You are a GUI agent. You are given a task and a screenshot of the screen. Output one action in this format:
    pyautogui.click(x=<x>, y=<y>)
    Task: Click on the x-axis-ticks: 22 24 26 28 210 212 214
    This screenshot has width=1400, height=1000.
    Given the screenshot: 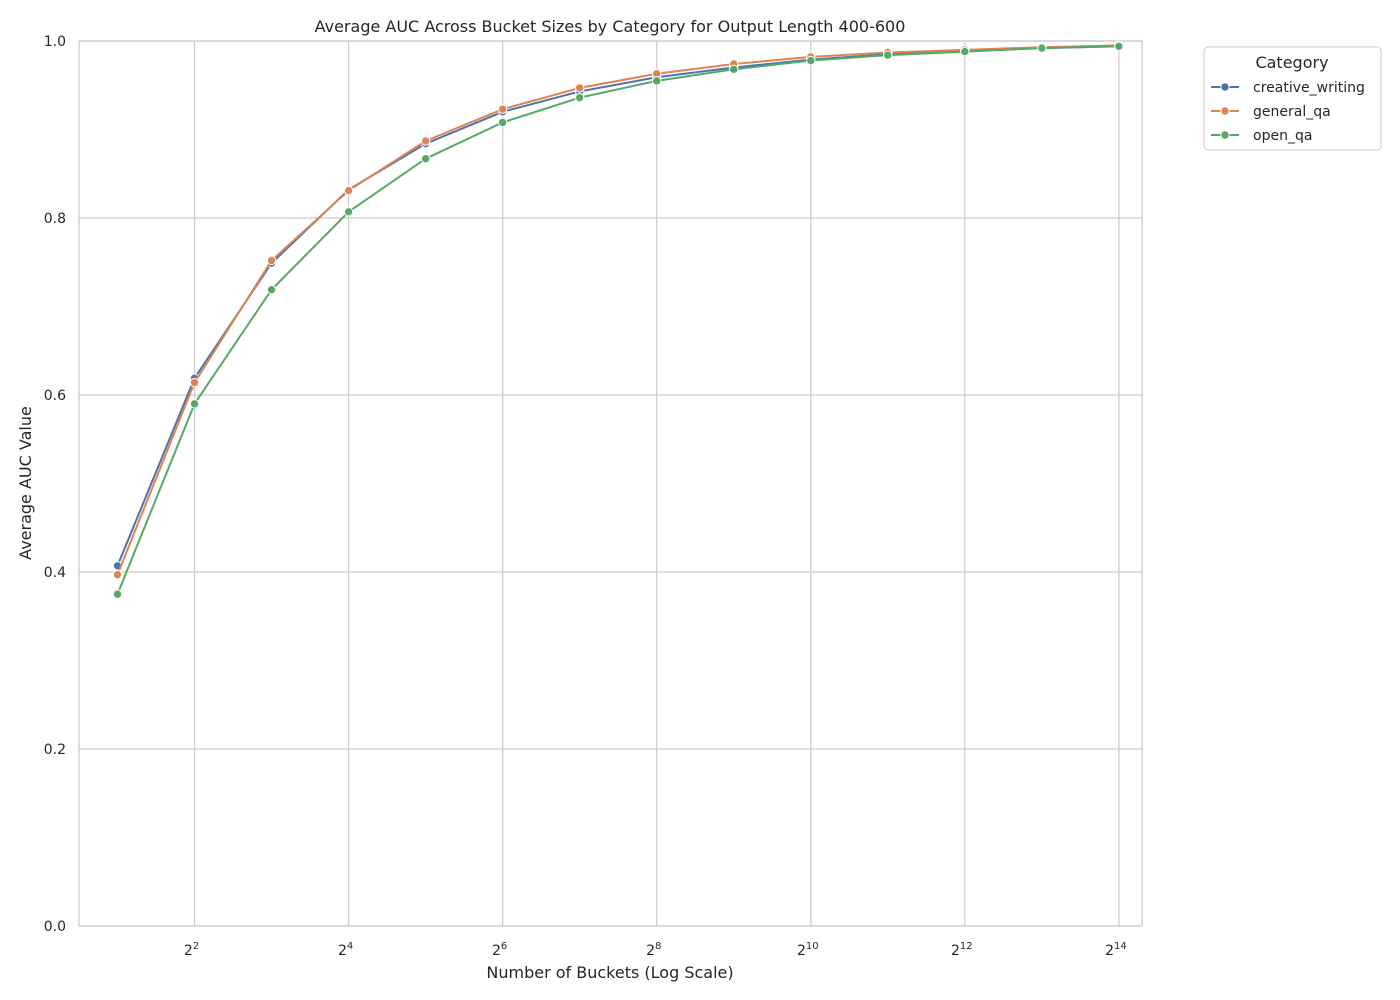 What is the action you would take?
    pyautogui.click(x=655, y=950)
    